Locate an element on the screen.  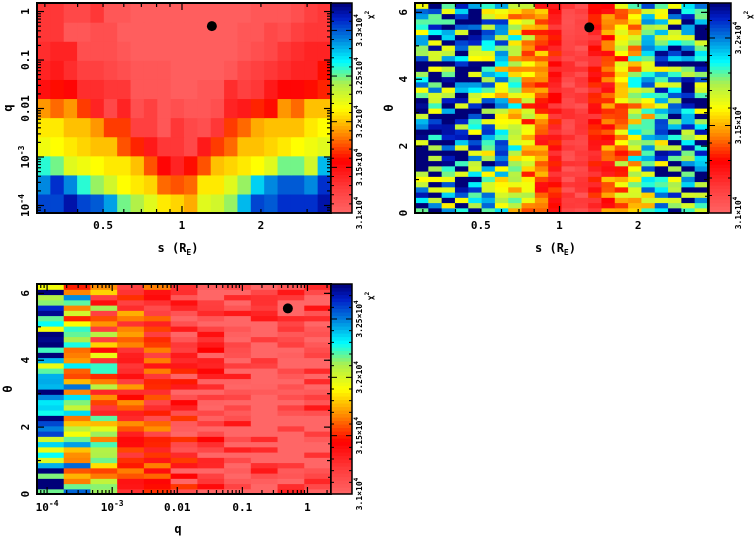
best-fit-marker is located at coordinates (211, 26).